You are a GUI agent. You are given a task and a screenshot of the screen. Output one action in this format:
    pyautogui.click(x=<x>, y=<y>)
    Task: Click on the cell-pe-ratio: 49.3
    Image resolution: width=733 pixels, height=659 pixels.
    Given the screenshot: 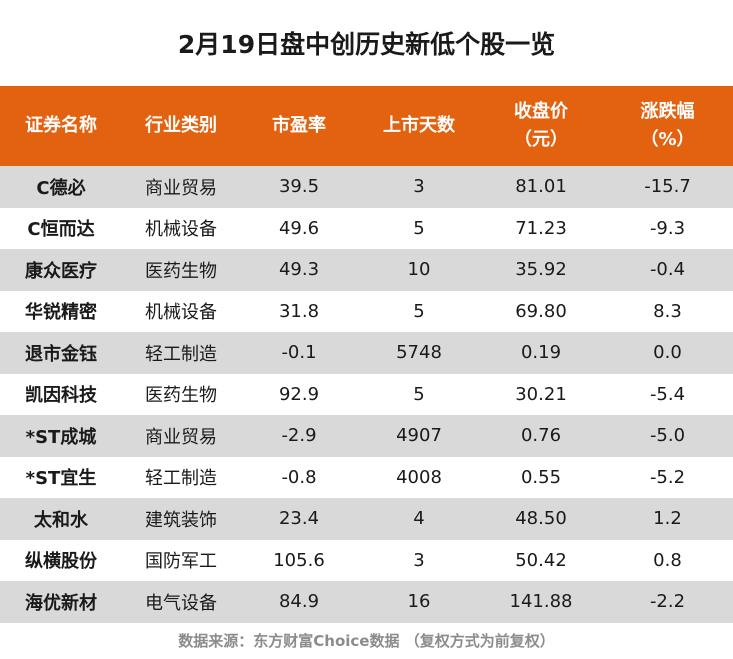 What is the action you would take?
    pyautogui.click(x=299, y=270)
    